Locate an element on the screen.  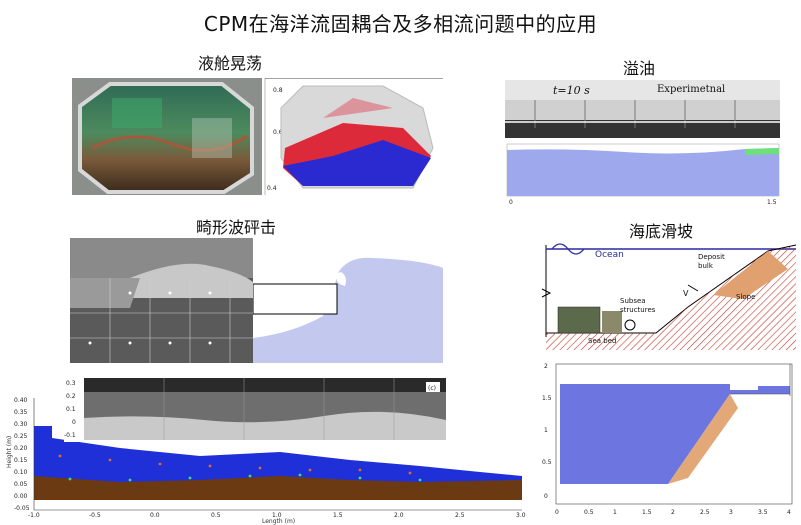
ls-x-tick-0: 0 is located at coordinates (557, 512).